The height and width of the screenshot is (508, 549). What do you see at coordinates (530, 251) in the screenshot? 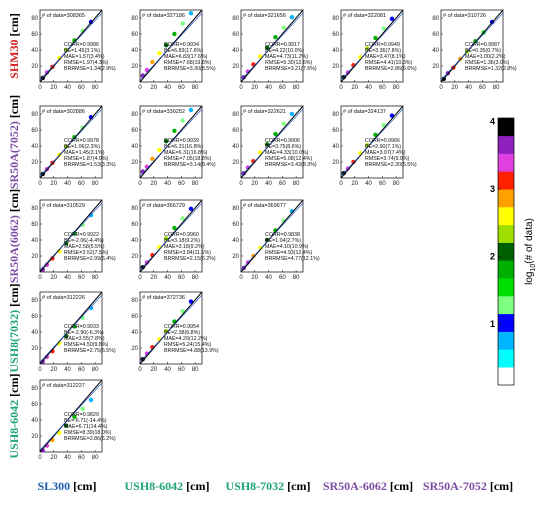
I see `colorbar-label: log10(# of data)` at bounding box center [530, 251].